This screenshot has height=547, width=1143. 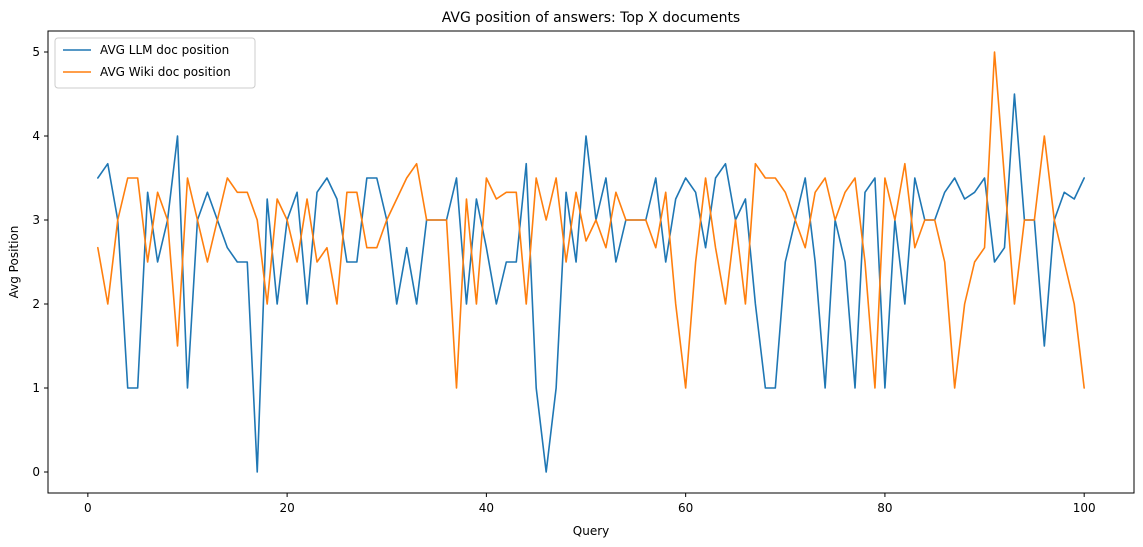 I want to click on x-tick-label: 80, so click(x=884, y=508).